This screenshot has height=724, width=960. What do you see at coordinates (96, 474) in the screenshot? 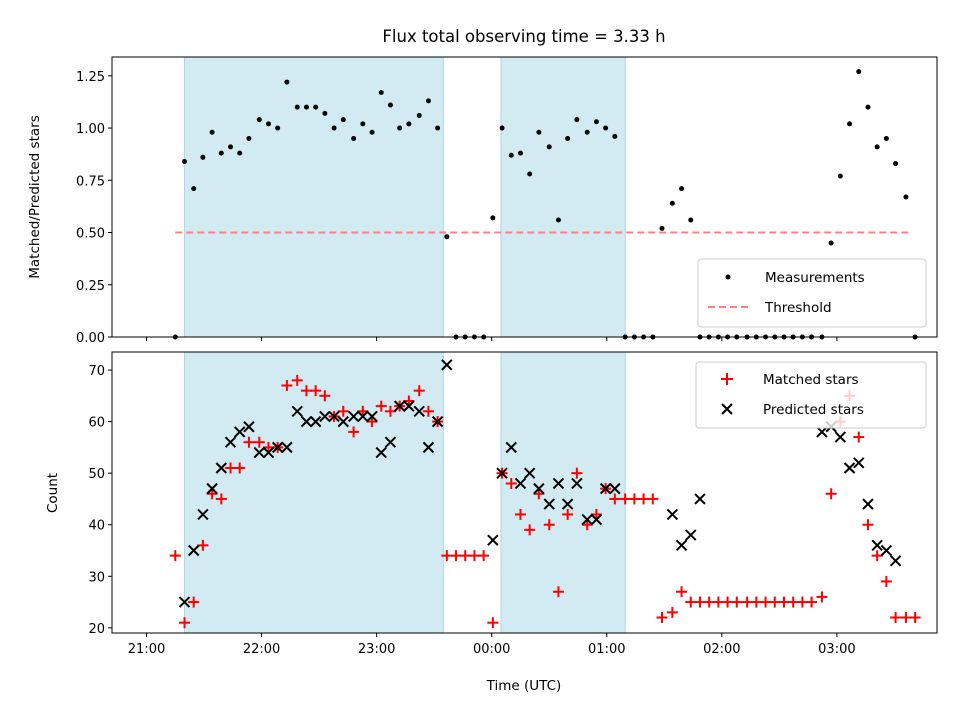
I see `y-tick-label: 50` at bounding box center [96, 474].